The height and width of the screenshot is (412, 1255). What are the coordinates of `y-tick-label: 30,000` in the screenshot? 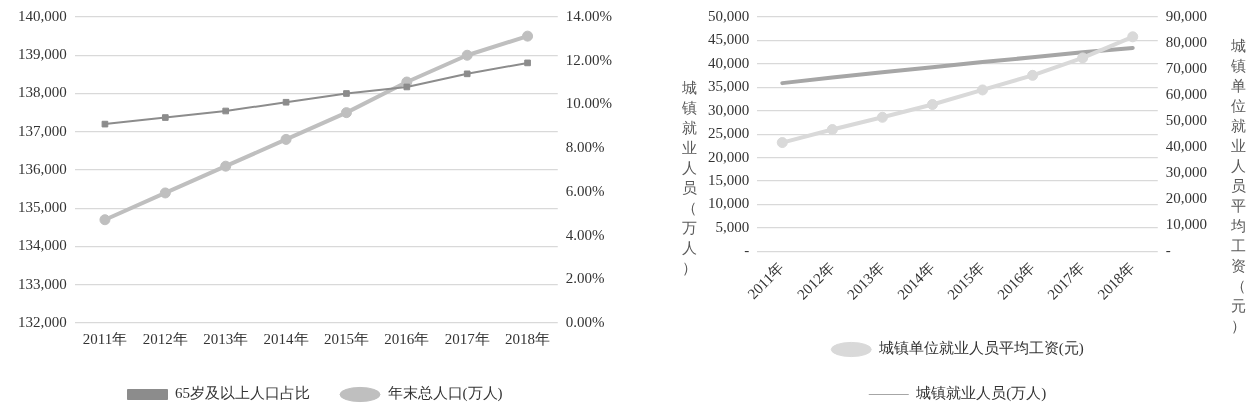 It's located at (729, 109).